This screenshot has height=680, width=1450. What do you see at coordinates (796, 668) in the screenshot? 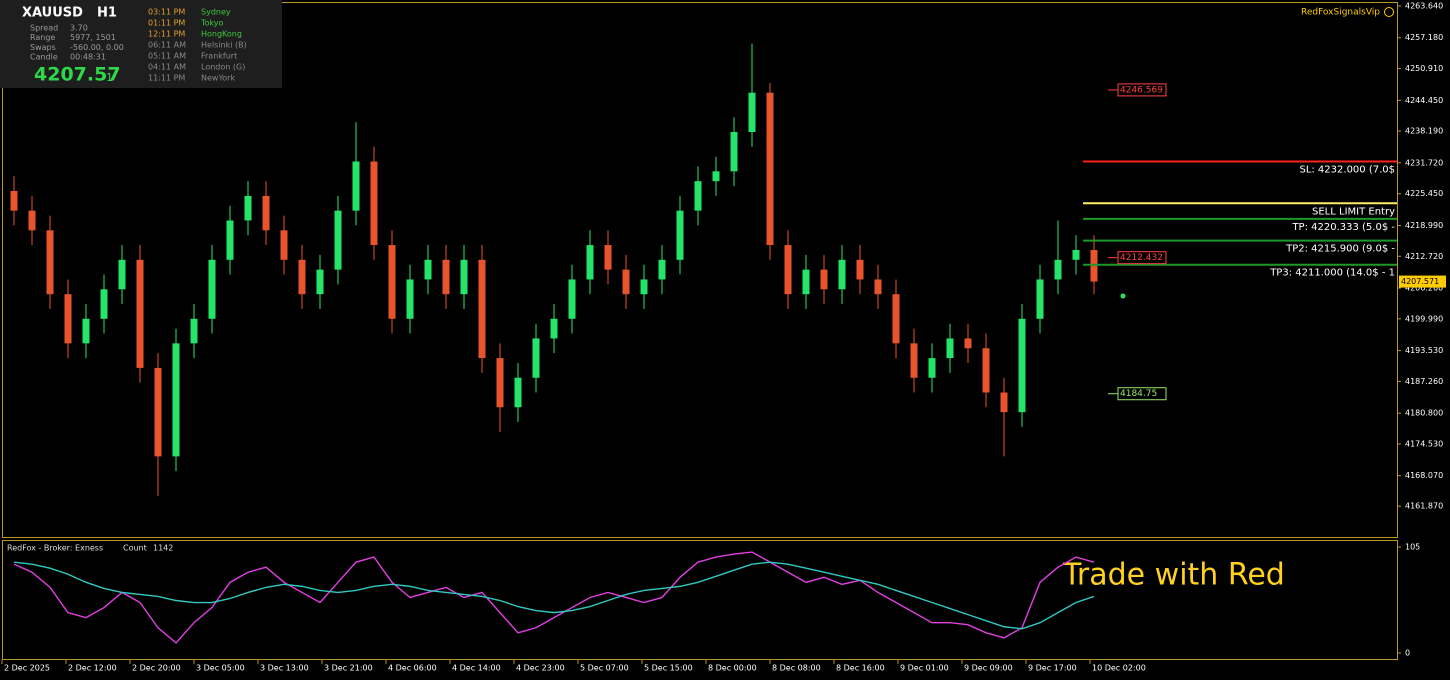
I see `x-tick-label: 8 Dec 08:00` at bounding box center [796, 668].